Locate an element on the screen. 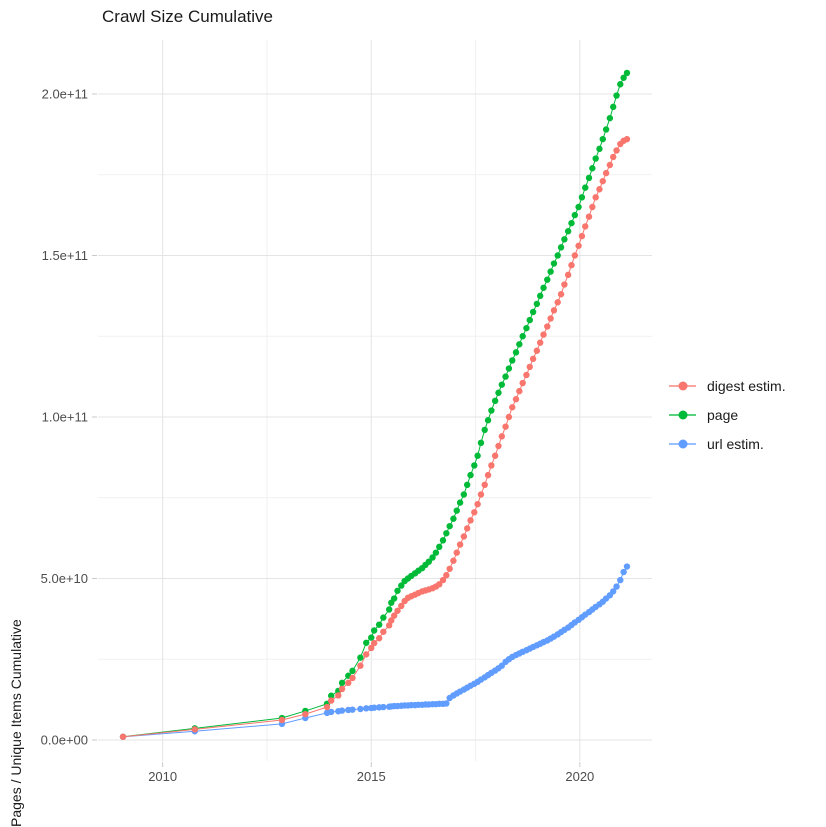  chart-title: Crawl Size Cumulative is located at coordinates (187, 16).